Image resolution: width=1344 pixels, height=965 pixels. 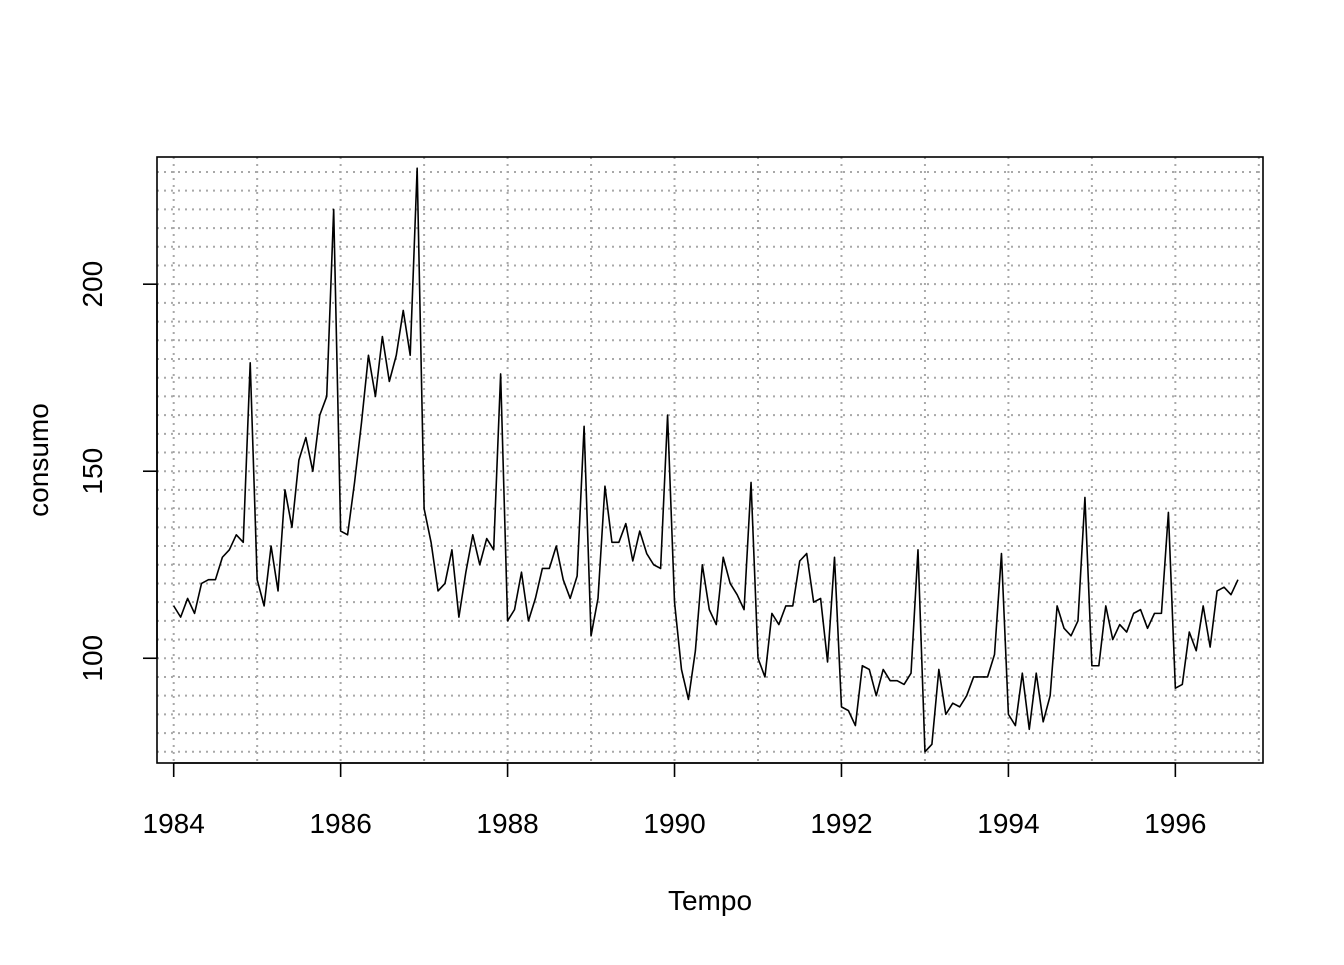 I want to click on x-tick-label: 1984, so click(x=174, y=823).